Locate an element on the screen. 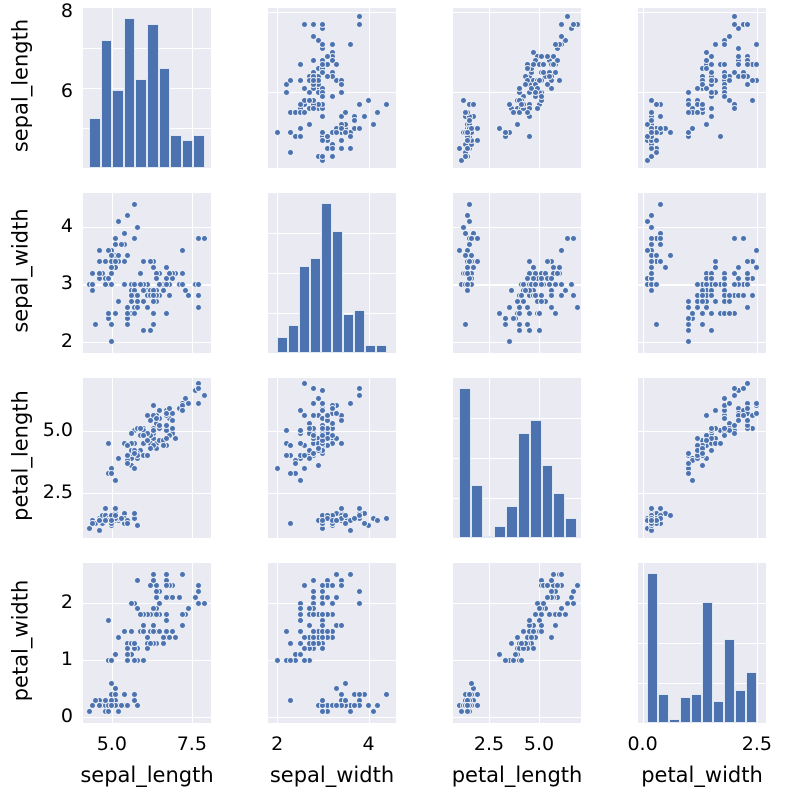 The height and width of the screenshot is (790, 786). y-axis-label-sepal_length: sepal_length is located at coordinates (20, 85).